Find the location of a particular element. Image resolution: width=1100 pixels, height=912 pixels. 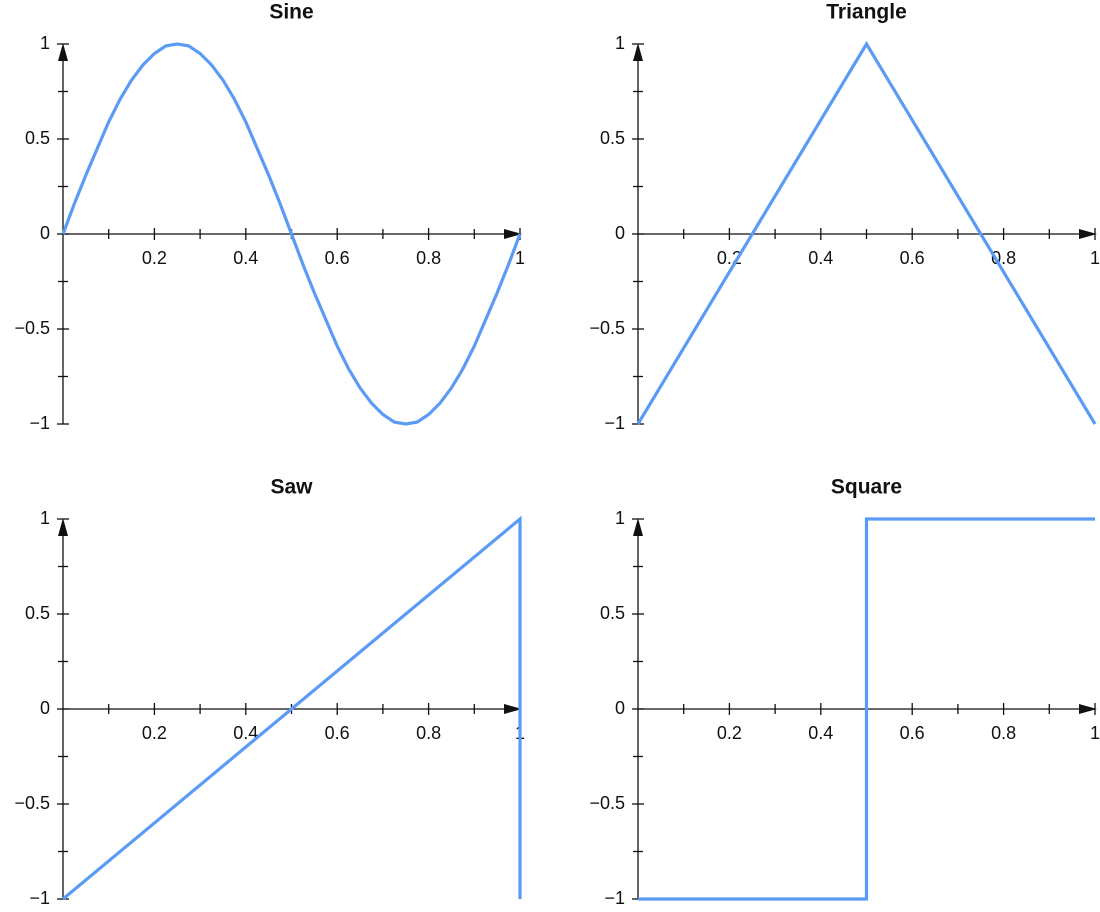

chart-title: Sine is located at coordinates (291, 12).